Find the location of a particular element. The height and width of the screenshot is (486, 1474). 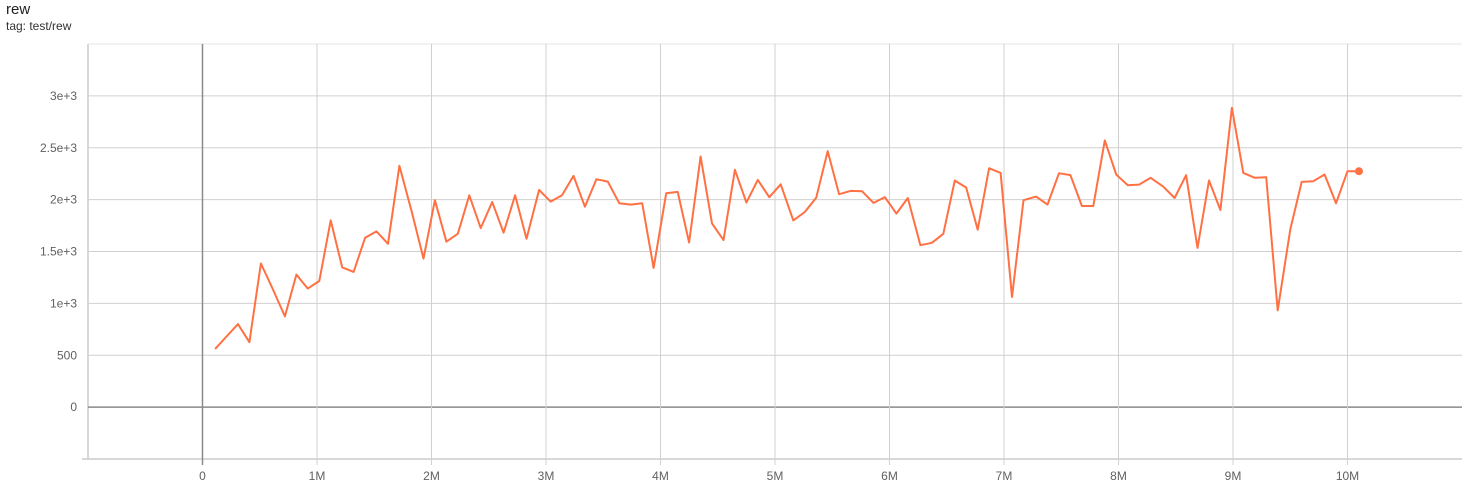

x-tick-label: 6M is located at coordinates (889, 476).